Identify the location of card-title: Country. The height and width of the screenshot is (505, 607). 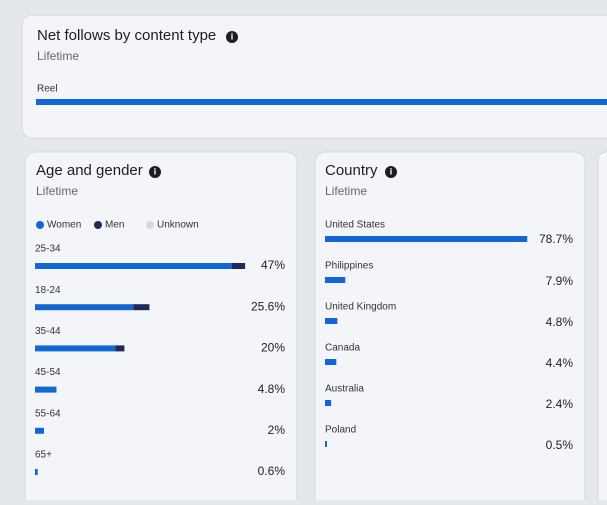
(351, 170).